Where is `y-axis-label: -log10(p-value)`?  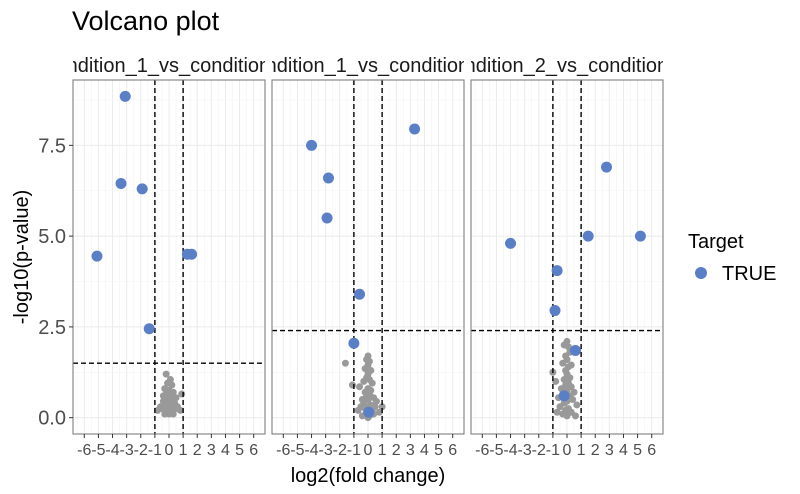
y-axis-label: -log10(p-value) is located at coordinates (22, 257).